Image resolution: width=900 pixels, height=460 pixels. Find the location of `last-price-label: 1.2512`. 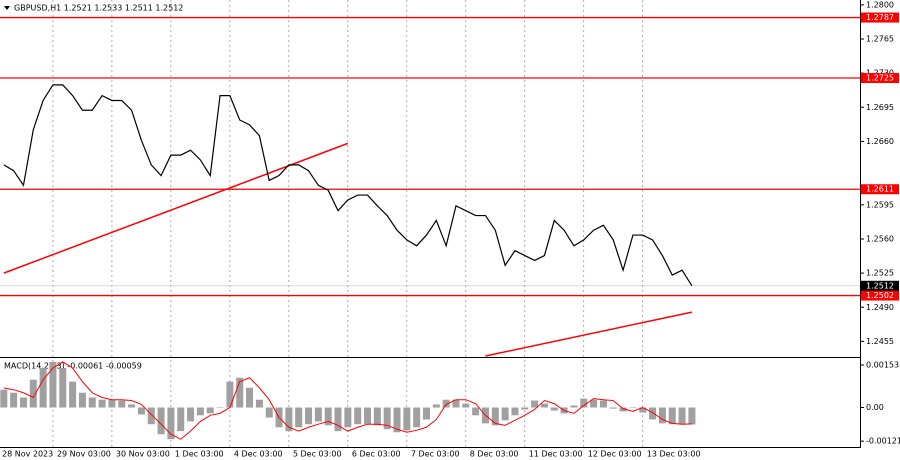

last-price-label: 1.2512 is located at coordinates (880, 285).